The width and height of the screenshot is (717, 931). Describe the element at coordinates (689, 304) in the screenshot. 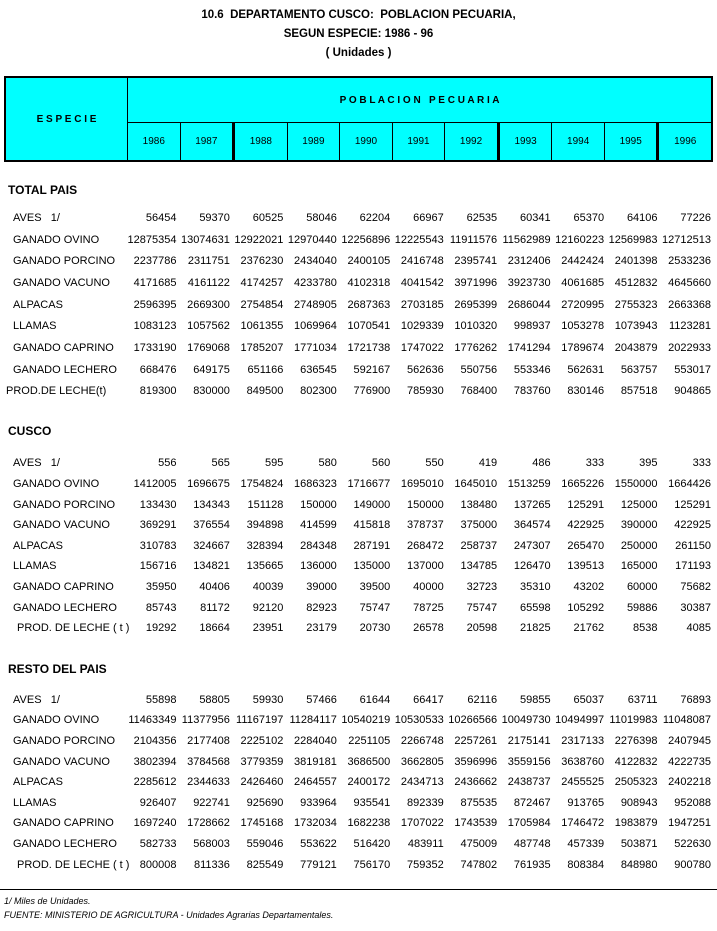

I see `value-cell: 2663368` at that location.